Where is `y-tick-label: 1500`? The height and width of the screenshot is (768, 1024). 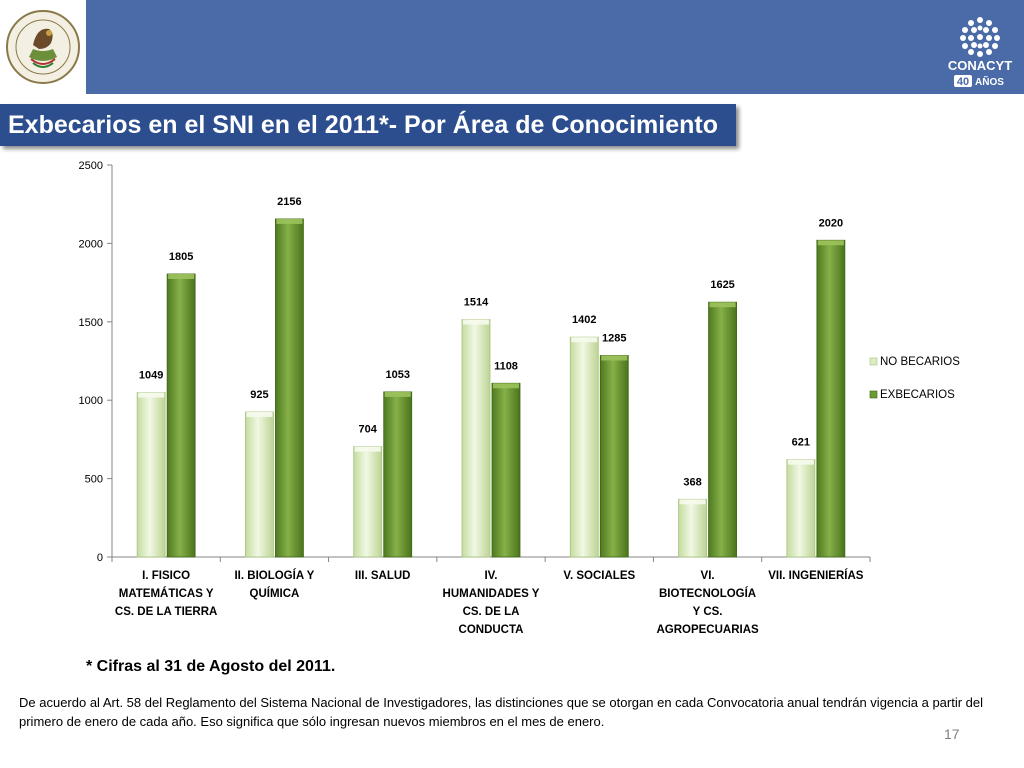 y-tick-label: 1500 is located at coordinates (91, 323).